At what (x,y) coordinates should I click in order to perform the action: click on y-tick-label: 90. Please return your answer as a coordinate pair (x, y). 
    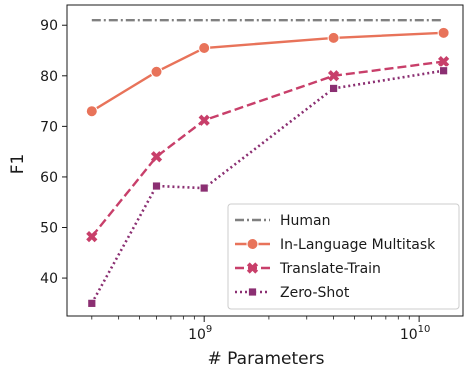
    Looking at the image, I should click on (49, 26).